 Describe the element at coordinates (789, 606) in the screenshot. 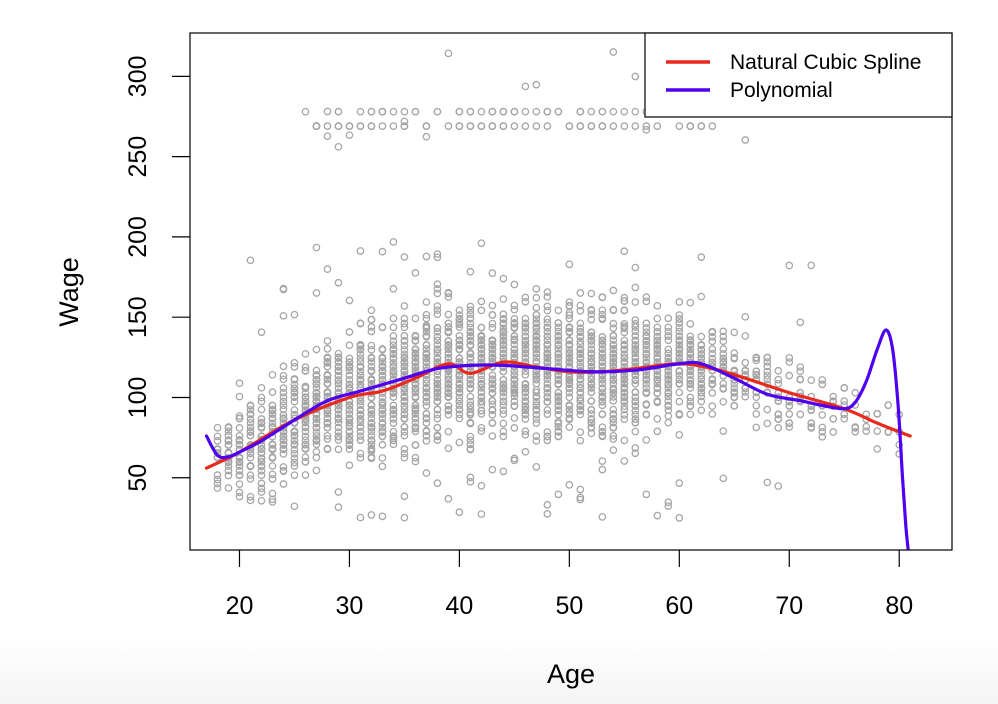

I see `x-tick-label: 70` at that location.